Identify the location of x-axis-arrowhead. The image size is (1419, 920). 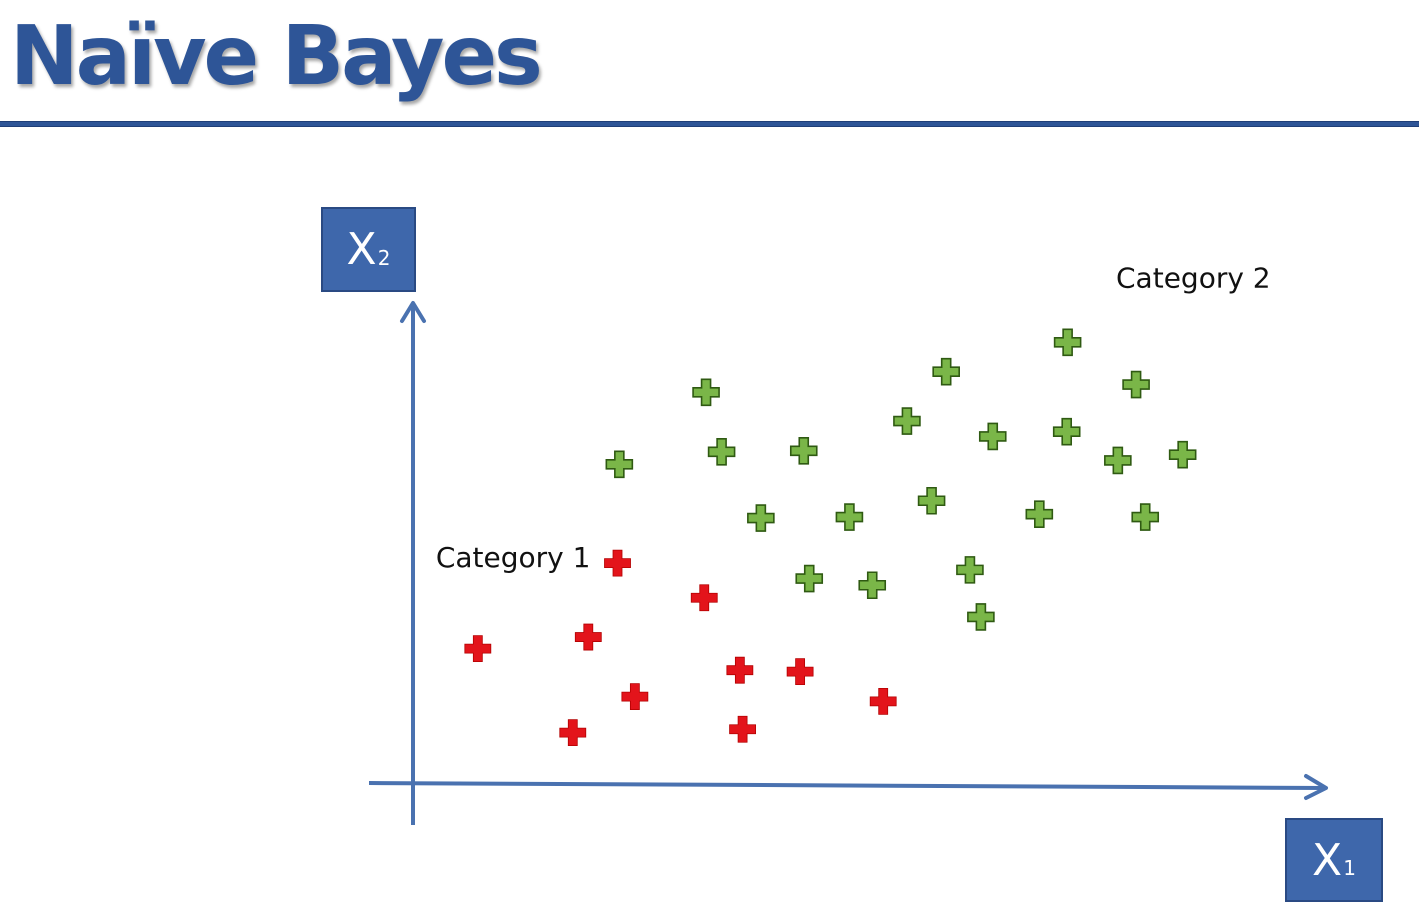
(1316, 787).